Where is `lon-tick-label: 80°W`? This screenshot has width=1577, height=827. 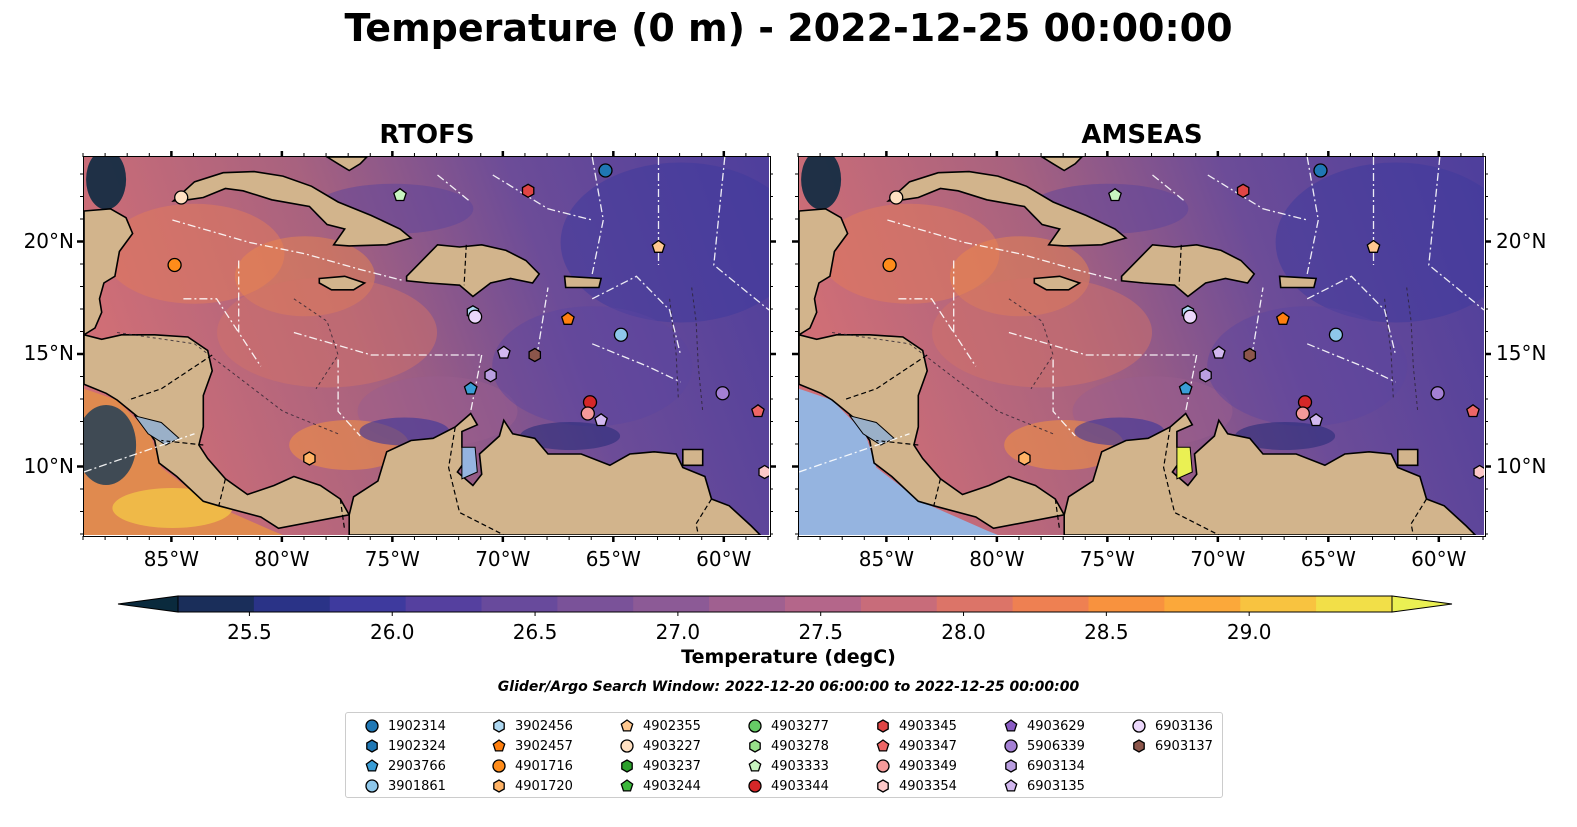
lon-tick-label: 80°W is located at coordinates (282, 559).